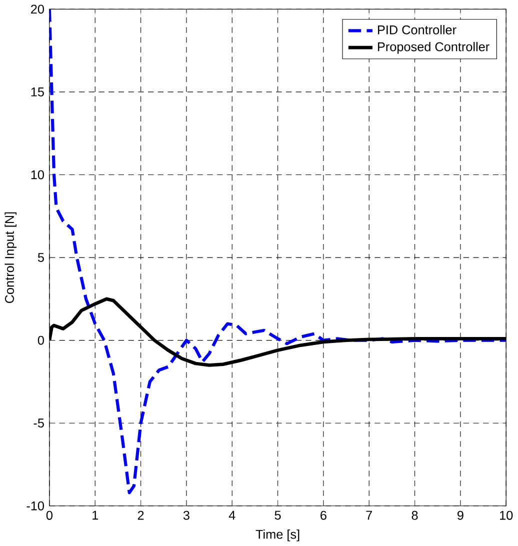 This screenshot has height=546, width=518. I want to click on x-tick-label: 9, so click(461, 515).